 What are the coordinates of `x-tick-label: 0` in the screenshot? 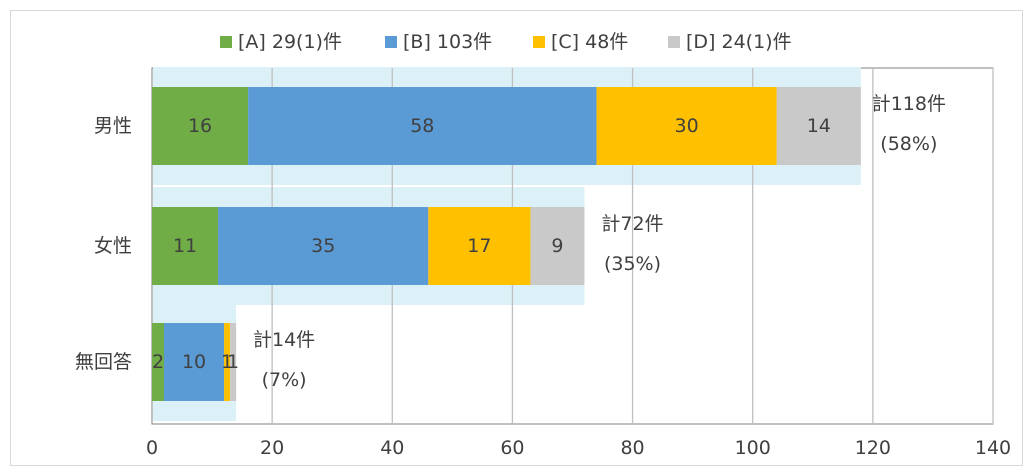 It's located at (152, 448).